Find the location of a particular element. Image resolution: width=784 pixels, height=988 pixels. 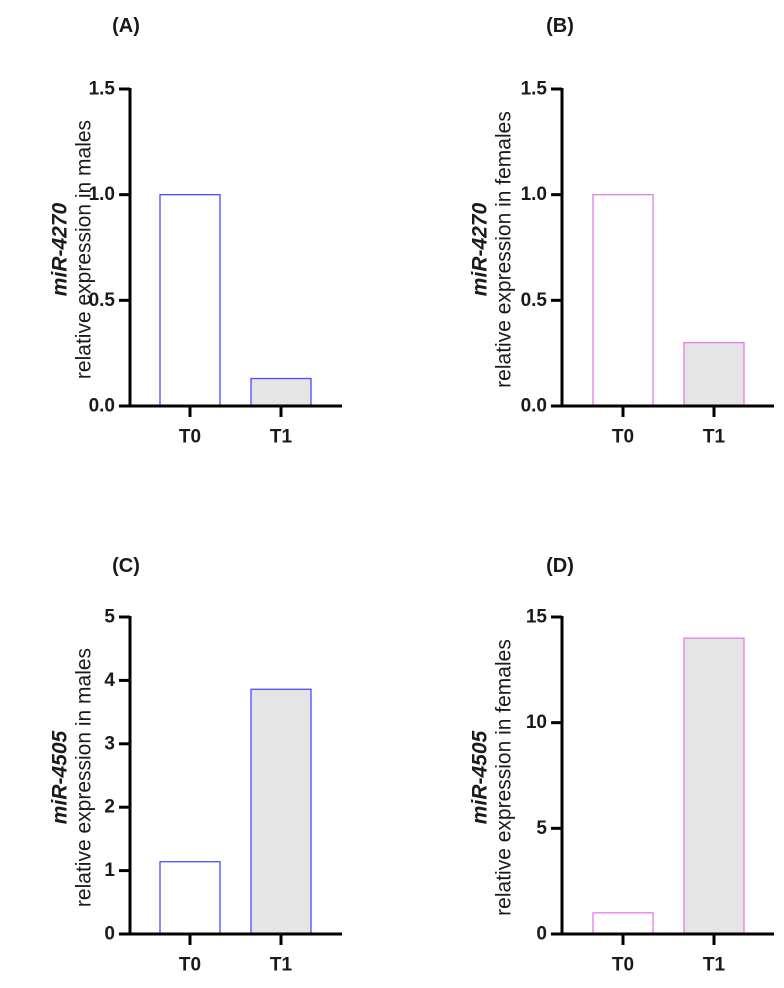

y-tick-label: 3 is located at coordinates (109, 743).